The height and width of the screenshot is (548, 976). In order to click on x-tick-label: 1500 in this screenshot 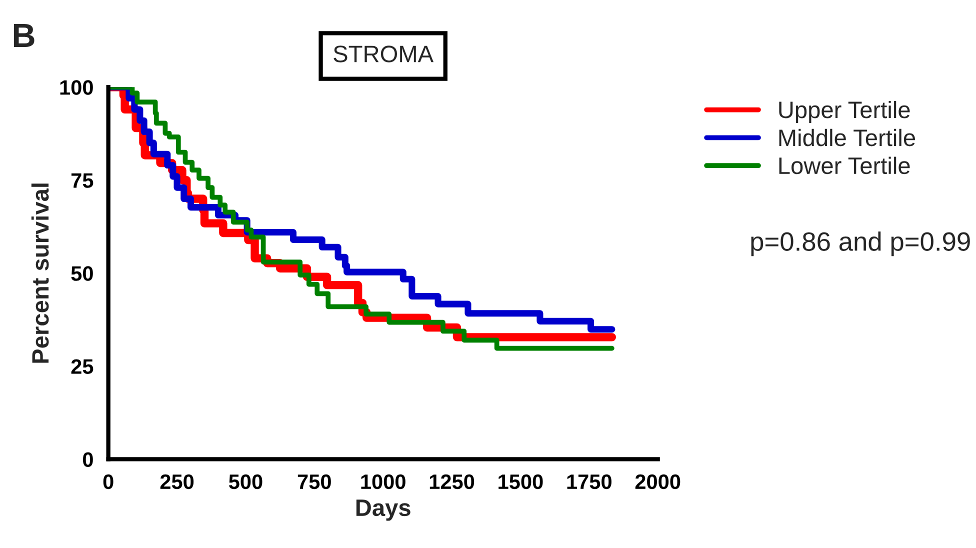, I will do `click(520, 482)`.